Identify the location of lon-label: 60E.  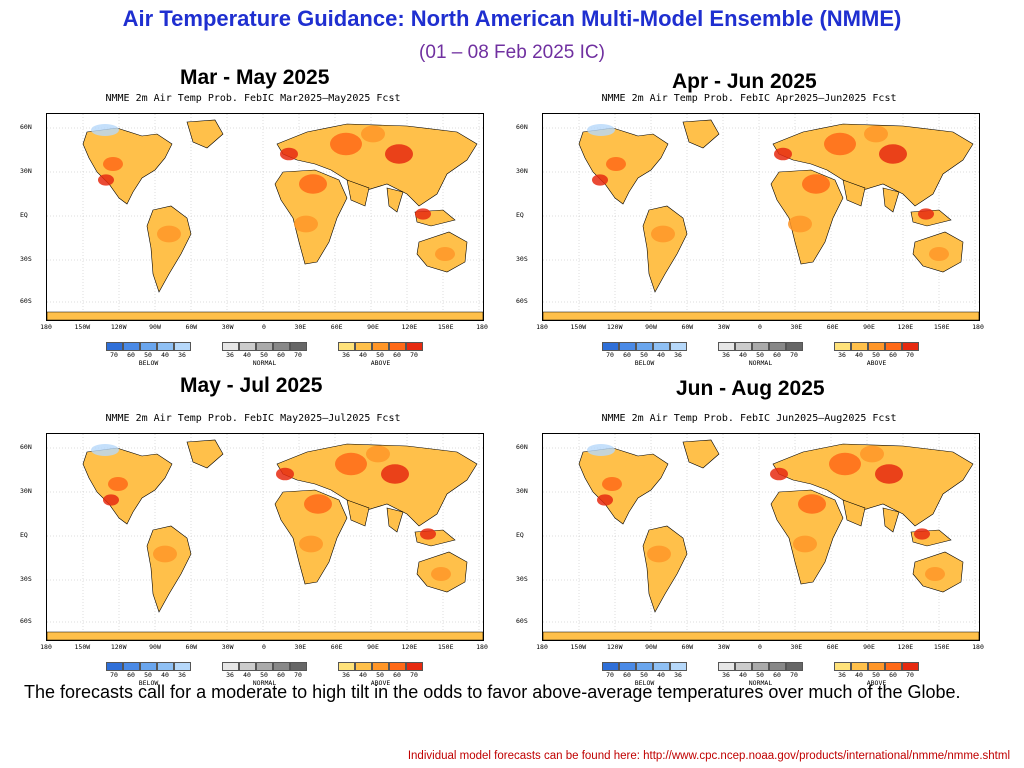
(336, 647).